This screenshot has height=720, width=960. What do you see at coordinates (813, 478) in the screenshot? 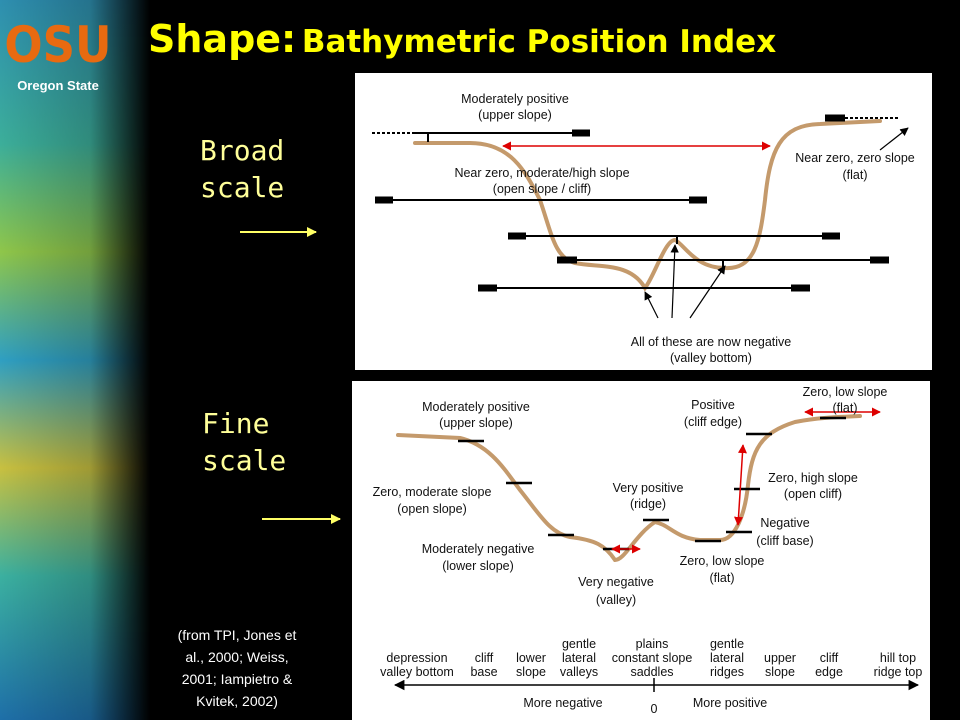
I see `label: Zero, high slope` at bounding box center [813, 478].